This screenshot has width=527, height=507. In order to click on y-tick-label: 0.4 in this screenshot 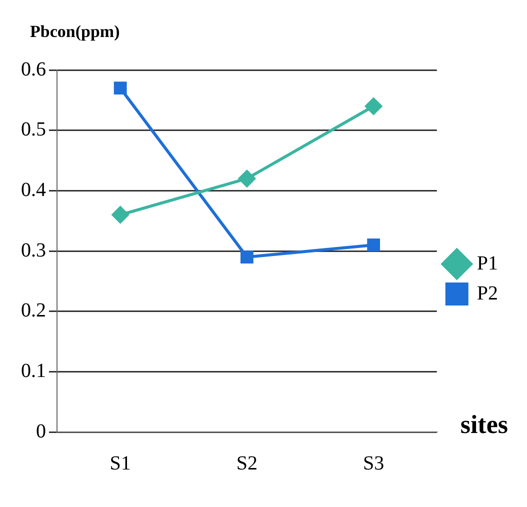, I will do `click(33, 189)`.